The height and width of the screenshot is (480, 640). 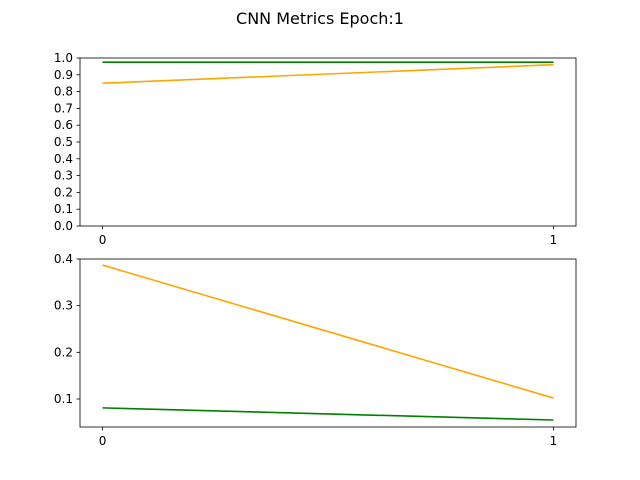 I want to click on chart-title: CNN Metrics Epoch:1, so click(x=320, y=18).